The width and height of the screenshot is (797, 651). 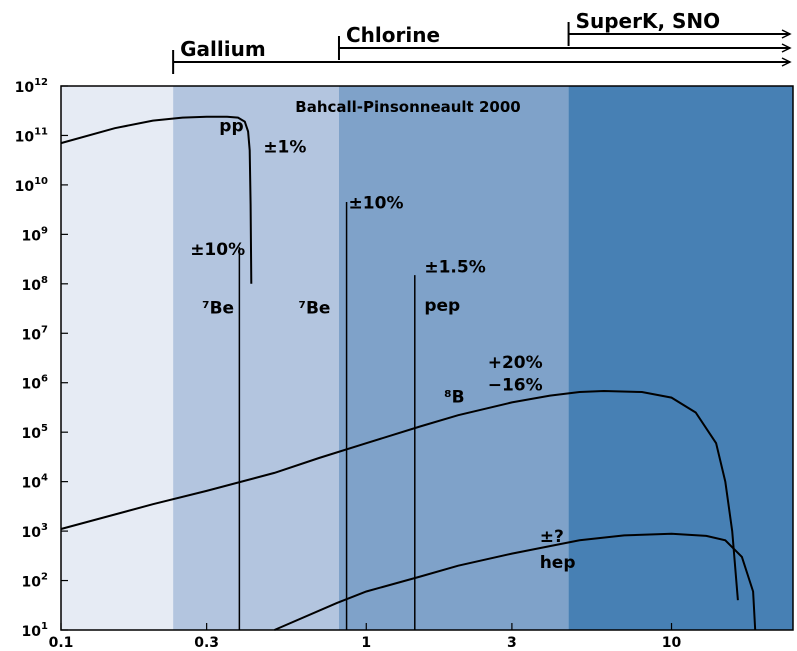 What do you see at coordinates (454, 267) in the screenshot?
I see `annotation-pep-err: ±1.5%` at bounding box center [454, 267].